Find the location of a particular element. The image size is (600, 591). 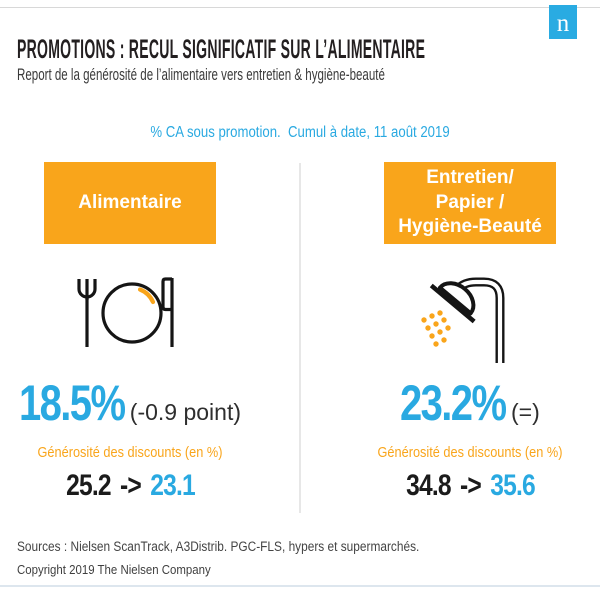

discount-values: 25.2 -> 23.1 is located at coordinates (130, 481).